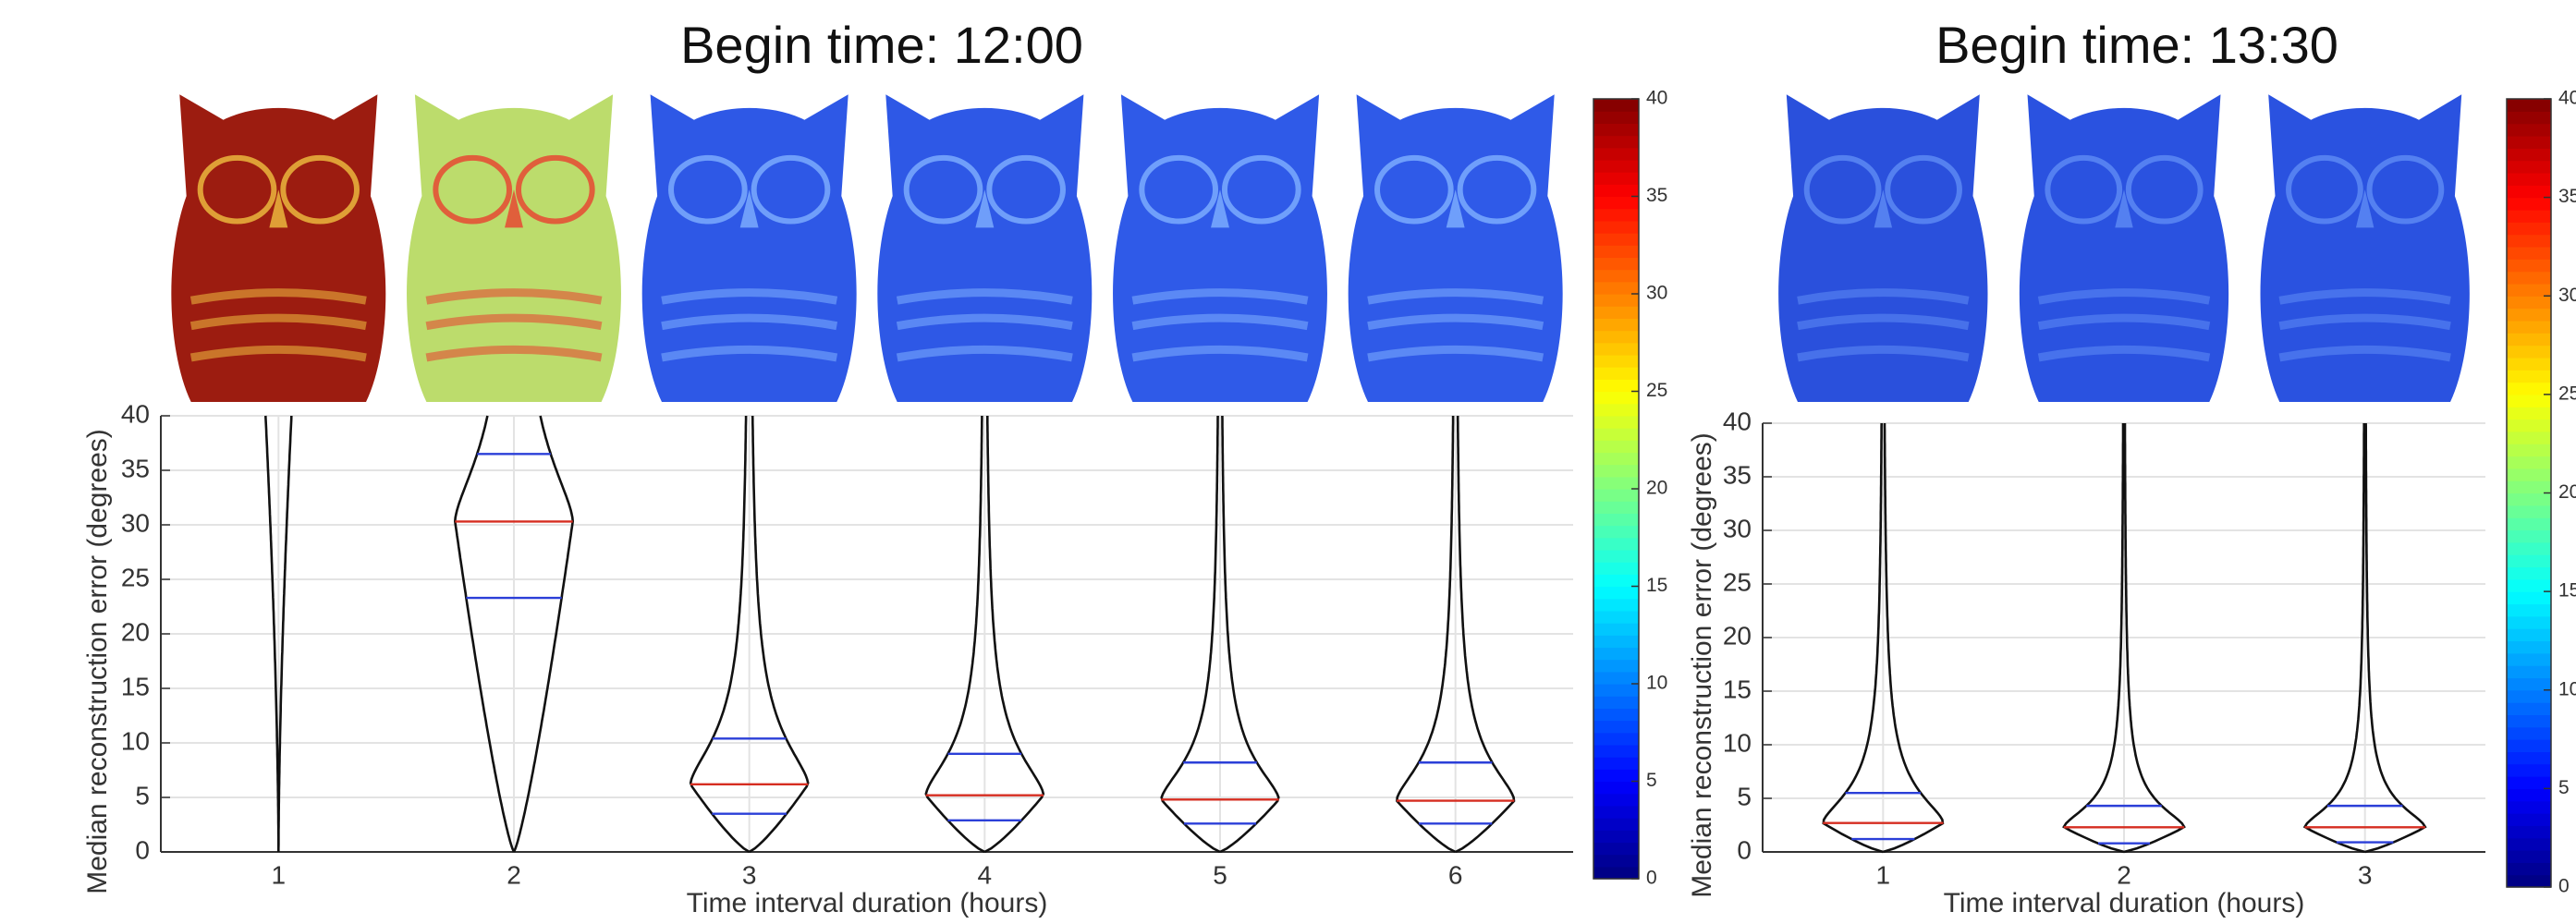  I want to click on x-tick-label: 5, so click(1220, 874).